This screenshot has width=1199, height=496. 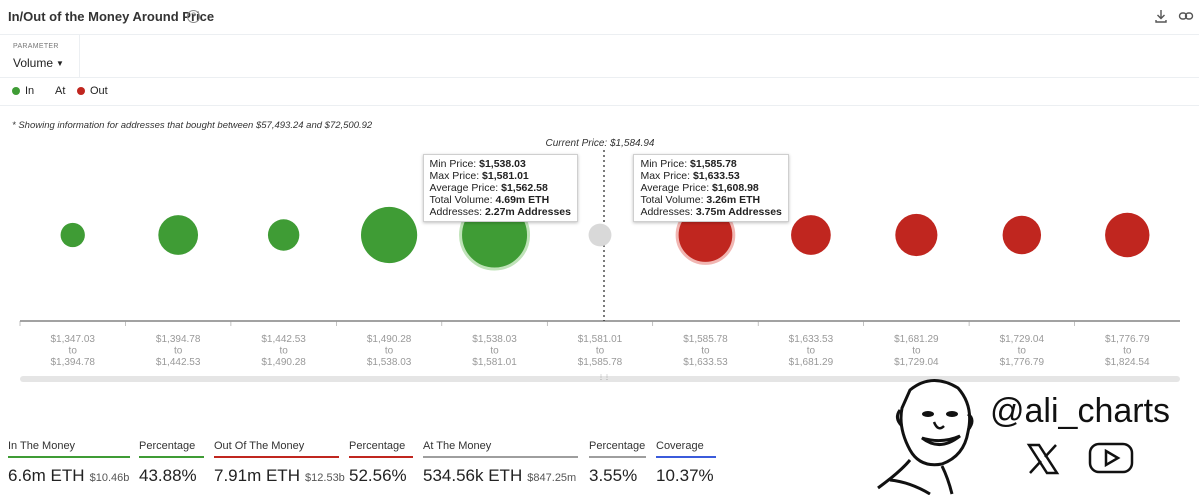 What do you see at coordinates (33, 63) in the screenshot?
I see `parameter-value: Volume` at bounding box center [33, 63].